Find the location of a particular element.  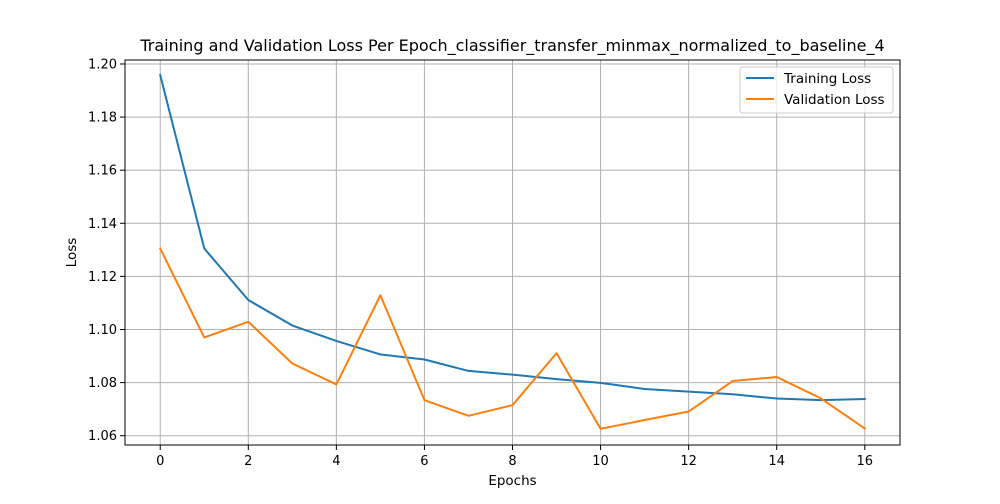

x-axis-label: Epochs is located at coordinates (512, 481).